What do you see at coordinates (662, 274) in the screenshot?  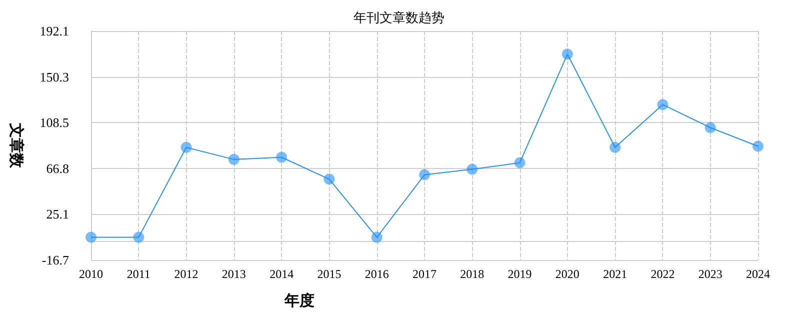 I see `x-tick-label: 2022` at bounding box center [662, 274].